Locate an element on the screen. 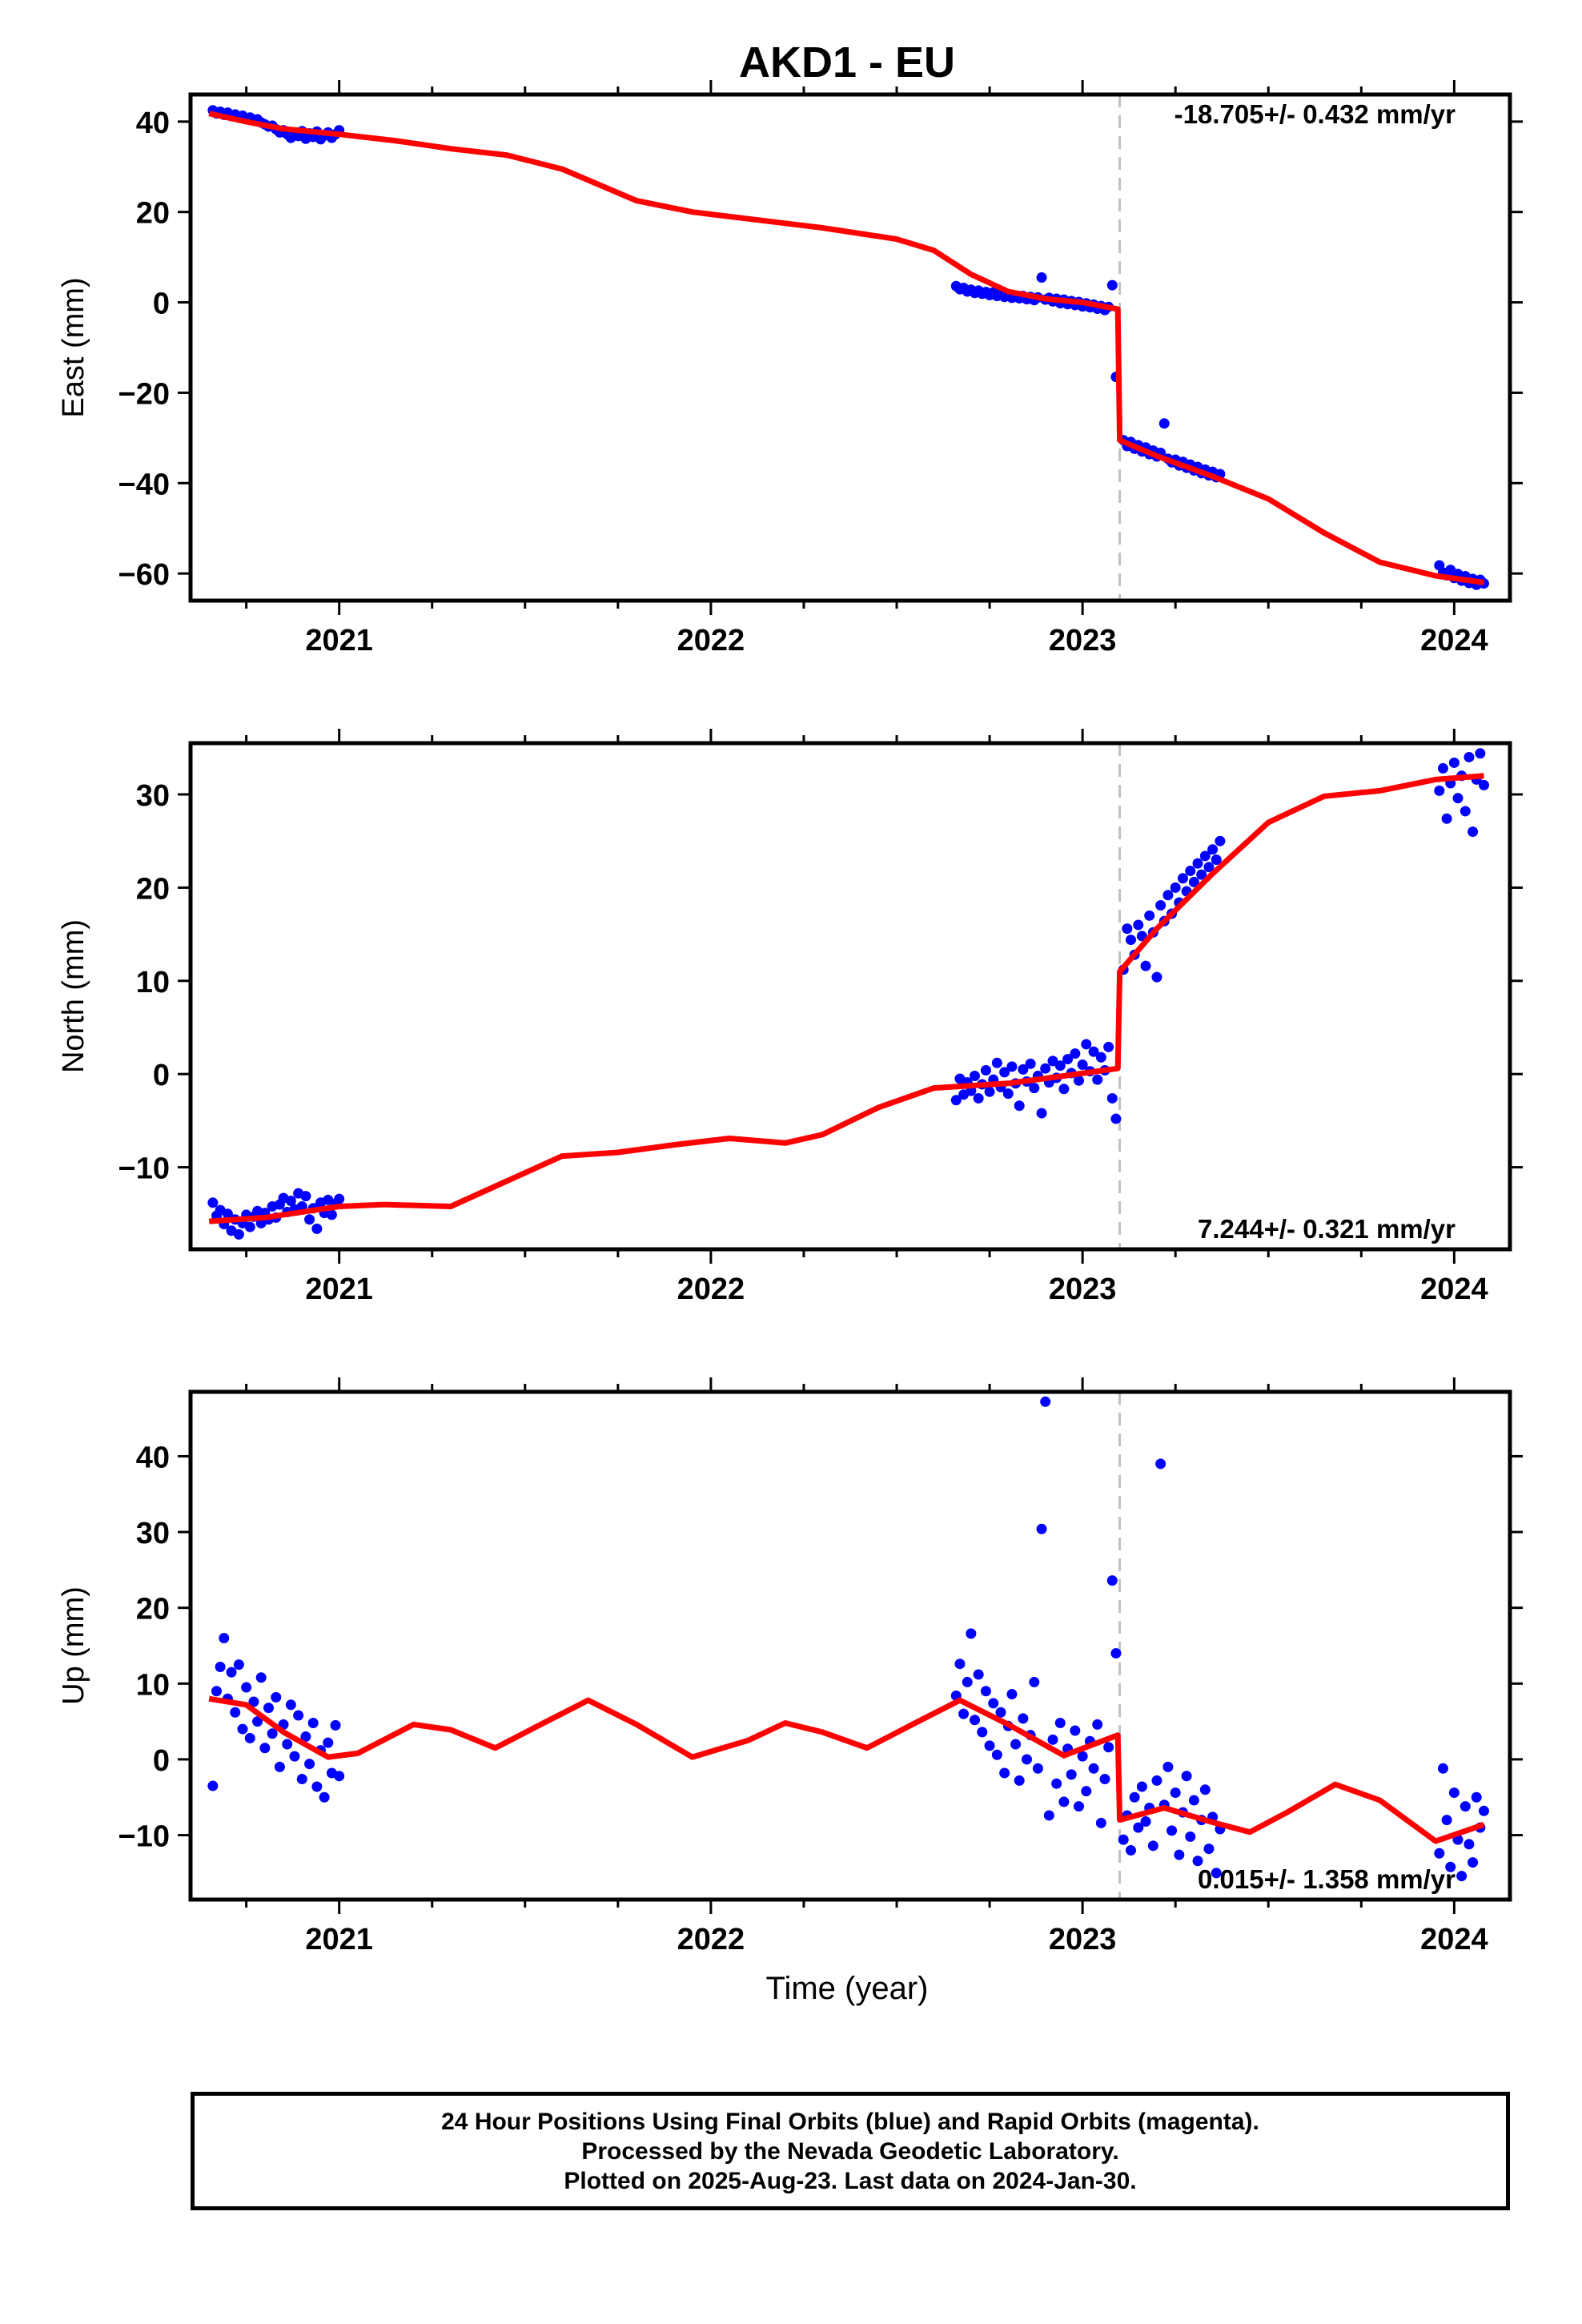 The image size is (1582, 2324). y-tick-label: 40 is located at coordinates (153, 123).